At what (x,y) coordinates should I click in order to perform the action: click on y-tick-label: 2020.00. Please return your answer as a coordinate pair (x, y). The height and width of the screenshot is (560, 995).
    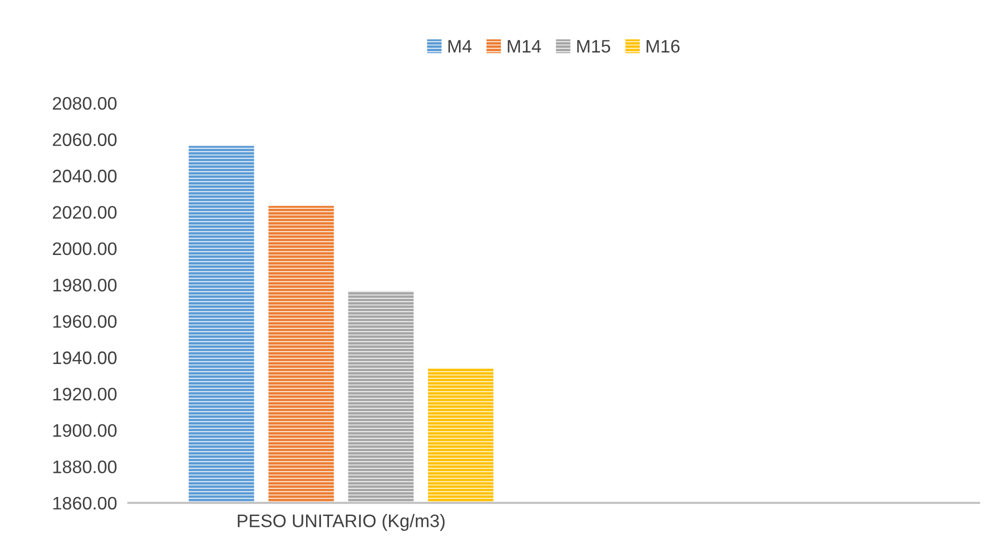
    Looking at the image, I should click on (84, 212).